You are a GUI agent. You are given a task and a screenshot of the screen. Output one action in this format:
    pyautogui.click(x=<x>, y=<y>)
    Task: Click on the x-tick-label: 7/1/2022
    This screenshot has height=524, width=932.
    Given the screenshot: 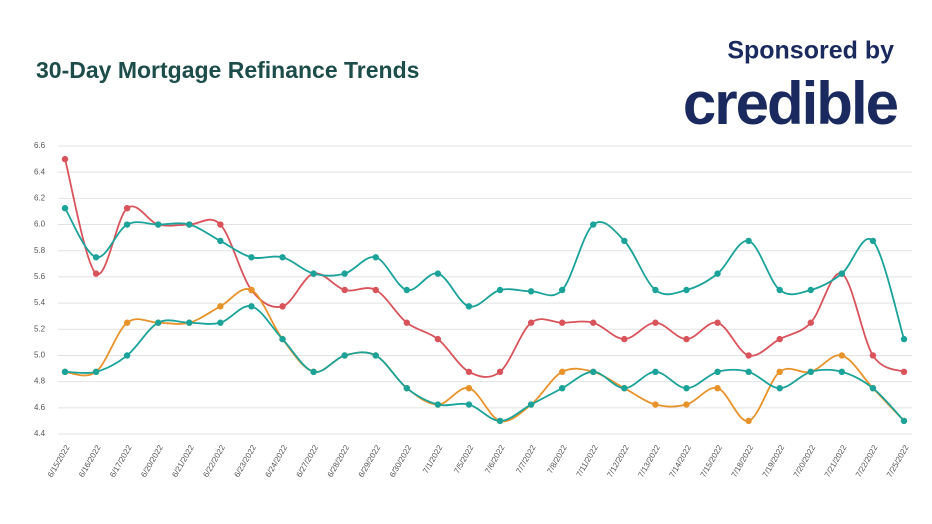 What is the action you would take?
    pyautogui.click(x=433, y=459)
    